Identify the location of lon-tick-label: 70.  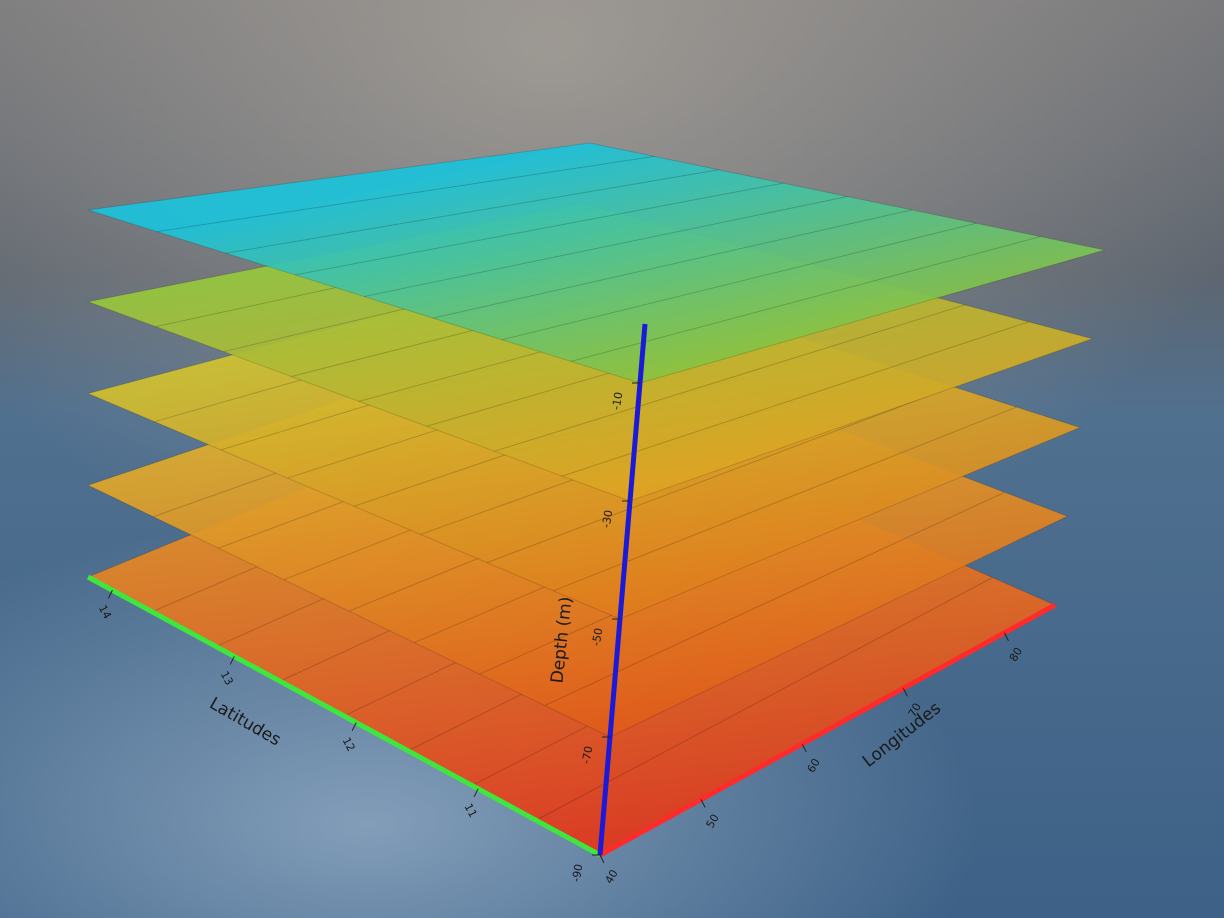
(915, 710).